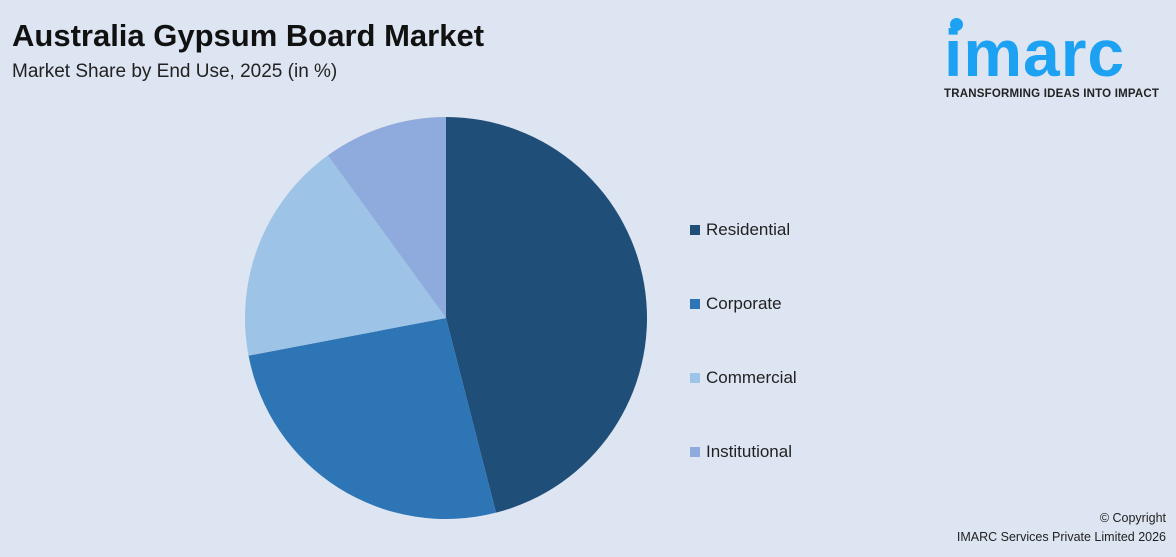 The image size is (1176, 557). Describe the element at coordinates (175, 71) in the screenshot. I see `chart-subtitle: Market Share by End Use, 2025 (in %)` at that location.